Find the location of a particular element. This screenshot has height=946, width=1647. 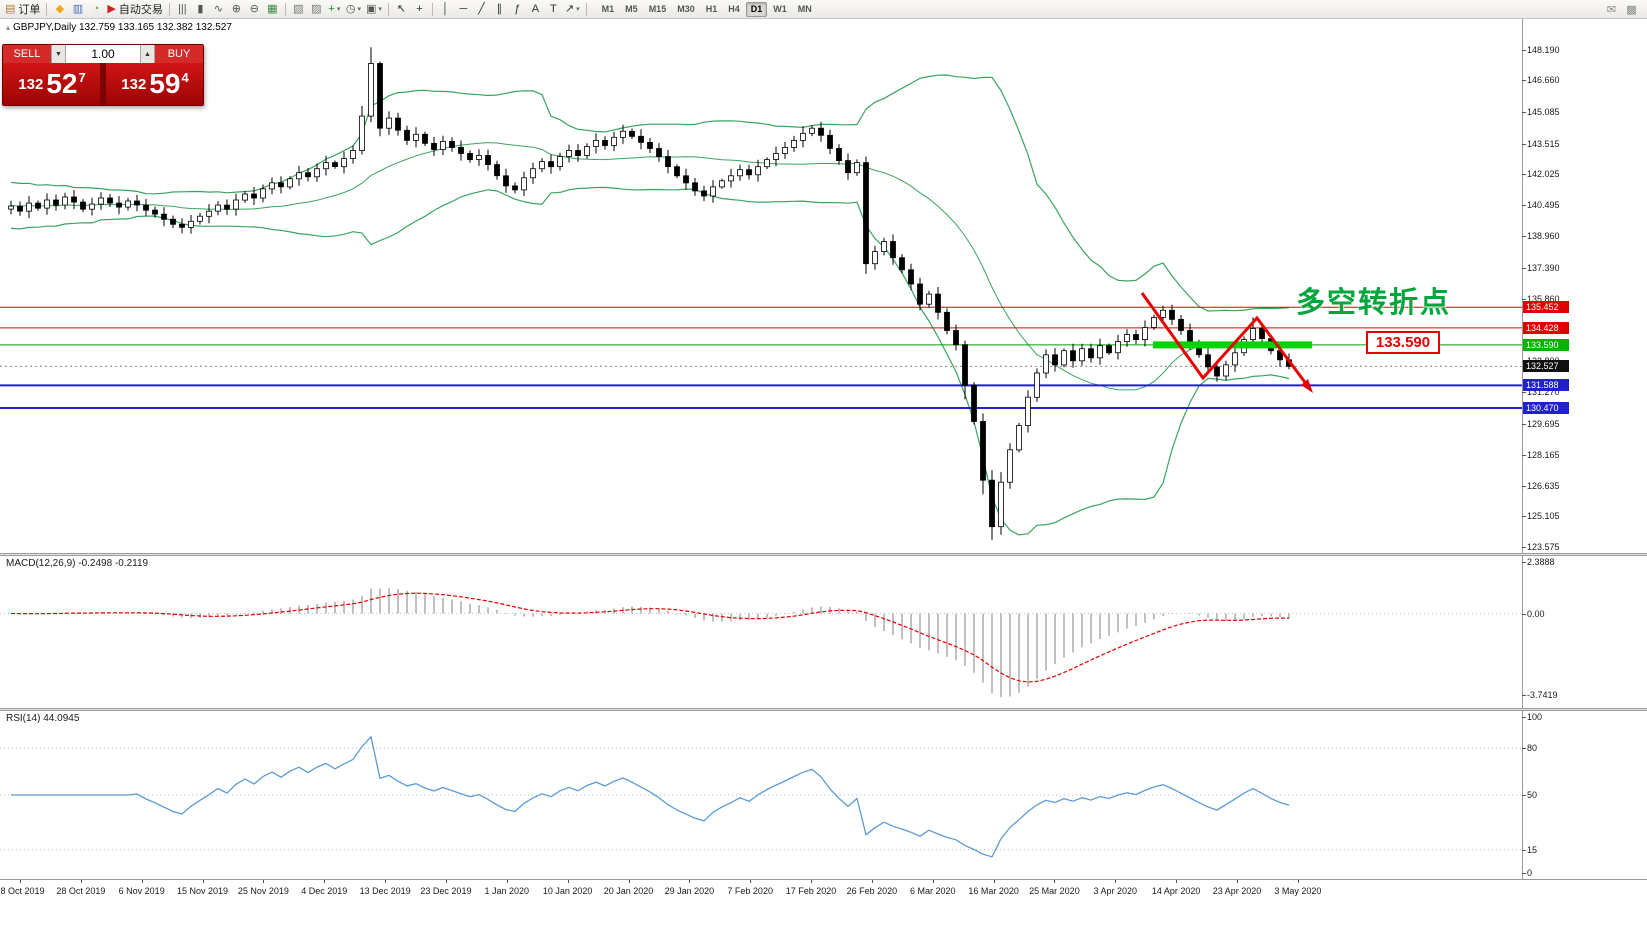

arrows-tool-icon: ↗ ▾ is located at coordinates (572, 8).